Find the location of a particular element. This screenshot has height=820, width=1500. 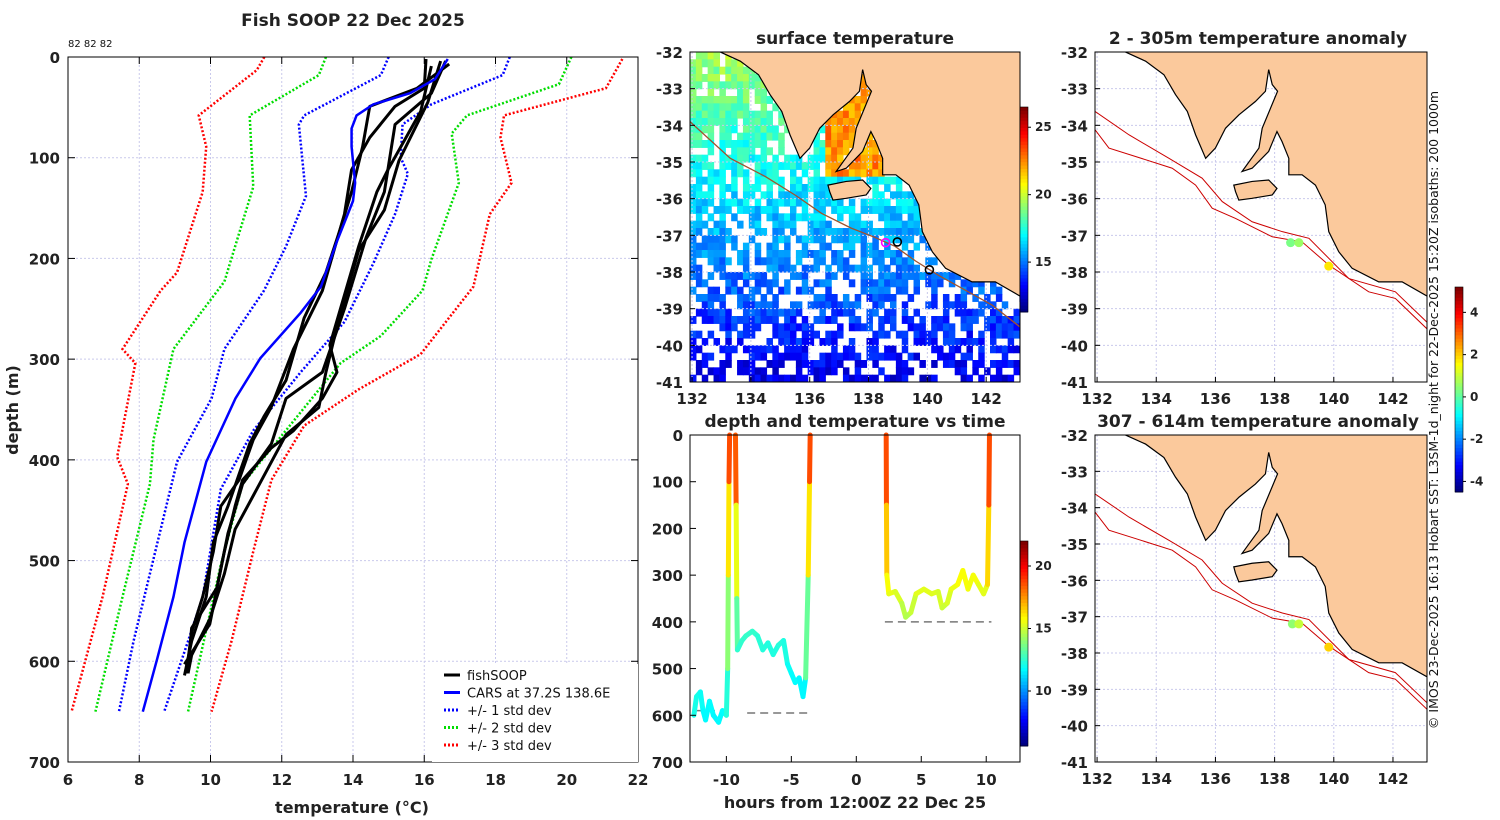

x-tick-label: 16 is located at coordinates (424, 780).